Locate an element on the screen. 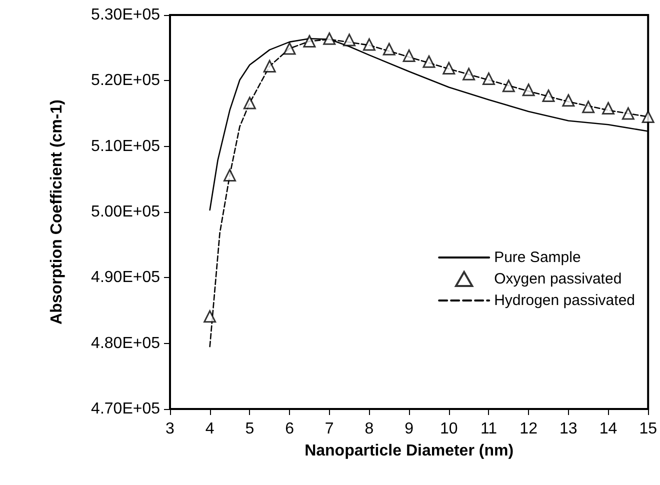  y-tick-label: 4.90E+05 is located at coordinates (125, 277).